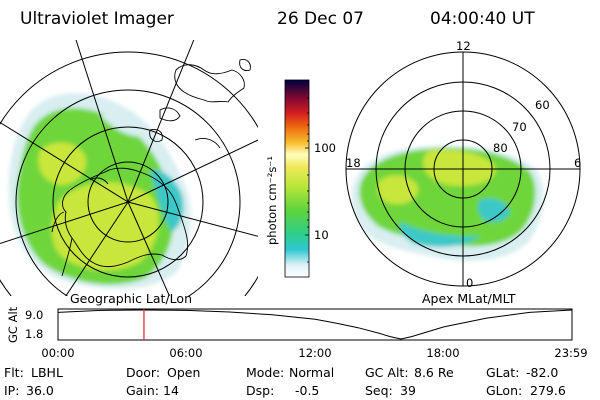  I want to click on mlat-label-70: 70, so click(519, 127).